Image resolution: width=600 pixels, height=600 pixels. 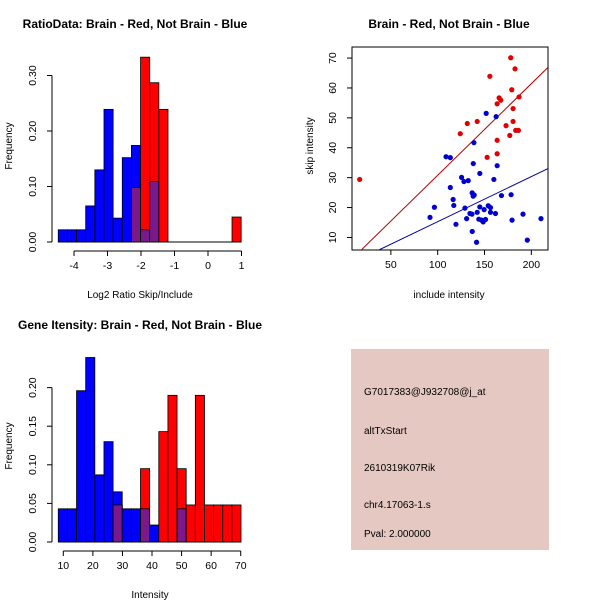 What do you see at coordinates (454, 158) in the screenshot?
I see `fit-line-brain` at bounding box center [454, 158].